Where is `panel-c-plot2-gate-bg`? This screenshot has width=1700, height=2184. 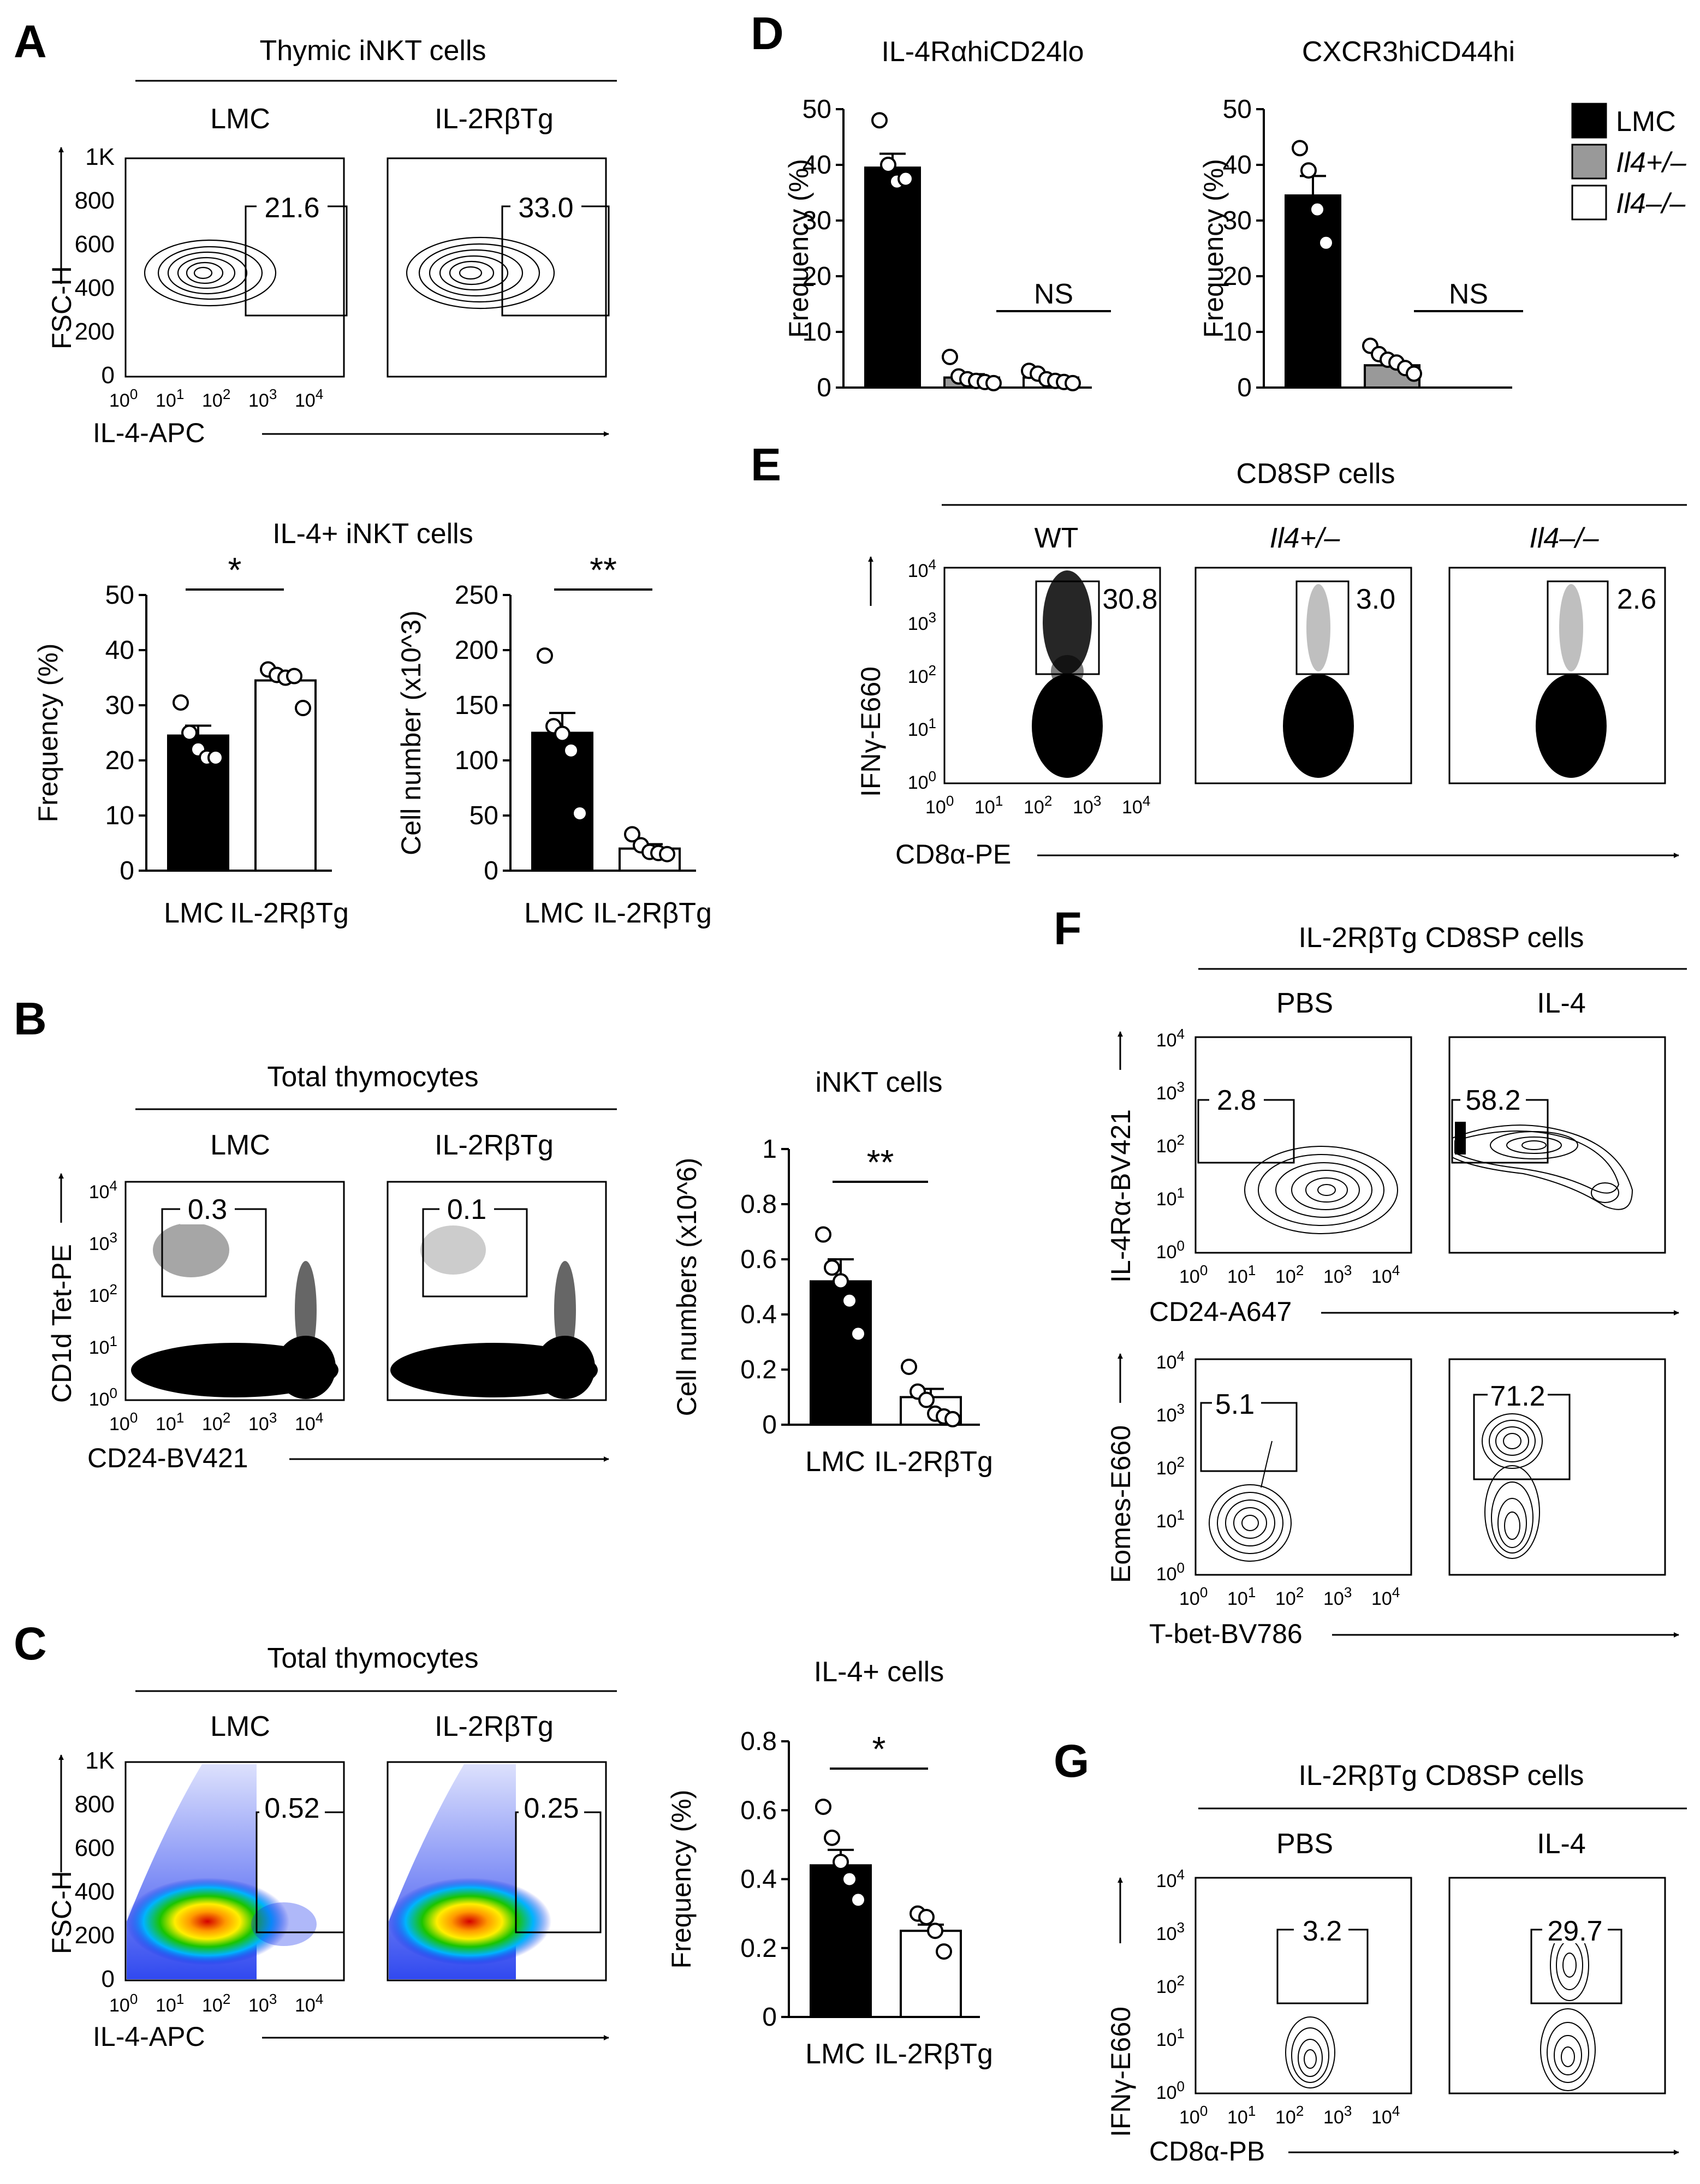
panel-c-plot2-gate-bg is located at coordinates (552, 1810).